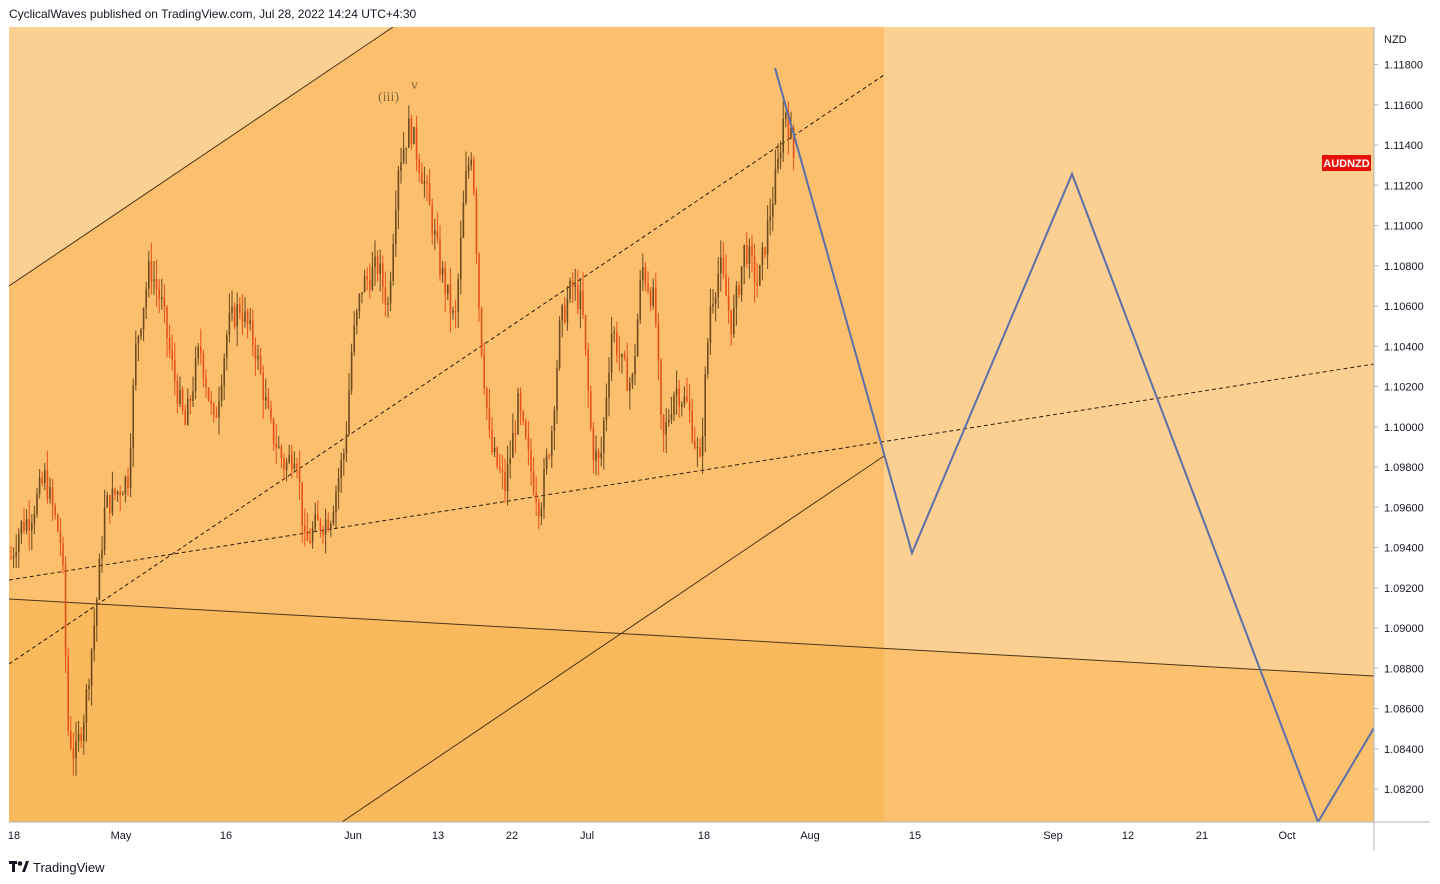 The height and width of the screenshot is (884, 1440). Describe the element at coordinates (14, 836) in the screenshot. I see `time-tick-label: 18` at that location.